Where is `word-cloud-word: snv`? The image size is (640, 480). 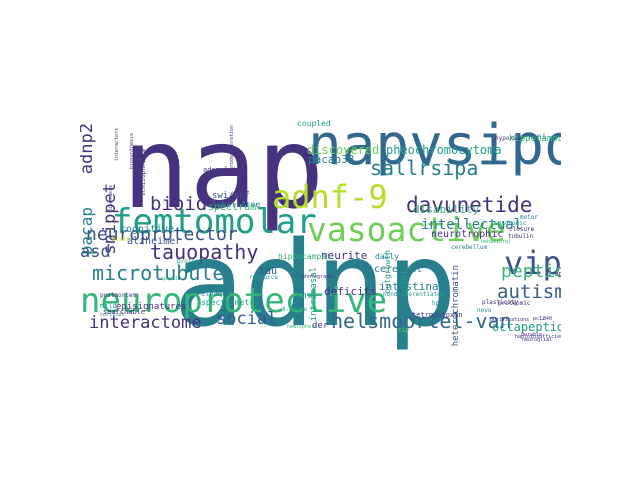 word-cloud-word: snv is located at coordinates (304, 296).